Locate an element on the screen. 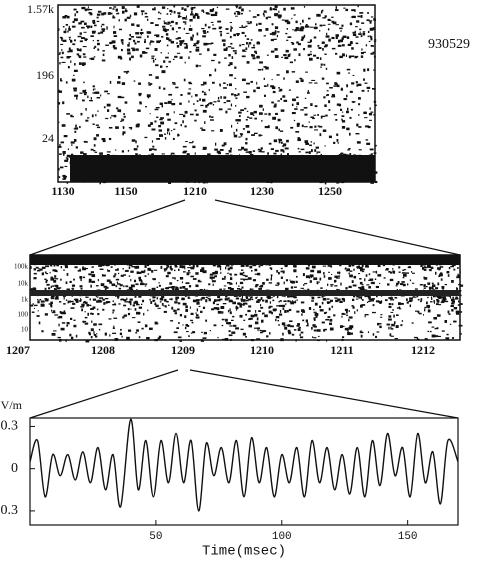  x-tick-label: 1250 is located at coordinates (330, 191).